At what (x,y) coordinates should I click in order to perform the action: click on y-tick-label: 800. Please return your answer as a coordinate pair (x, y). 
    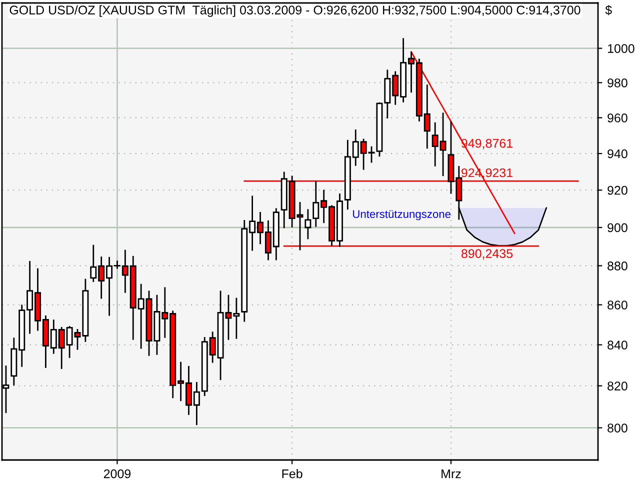
    Looking at the image, I should click on (618, 428).